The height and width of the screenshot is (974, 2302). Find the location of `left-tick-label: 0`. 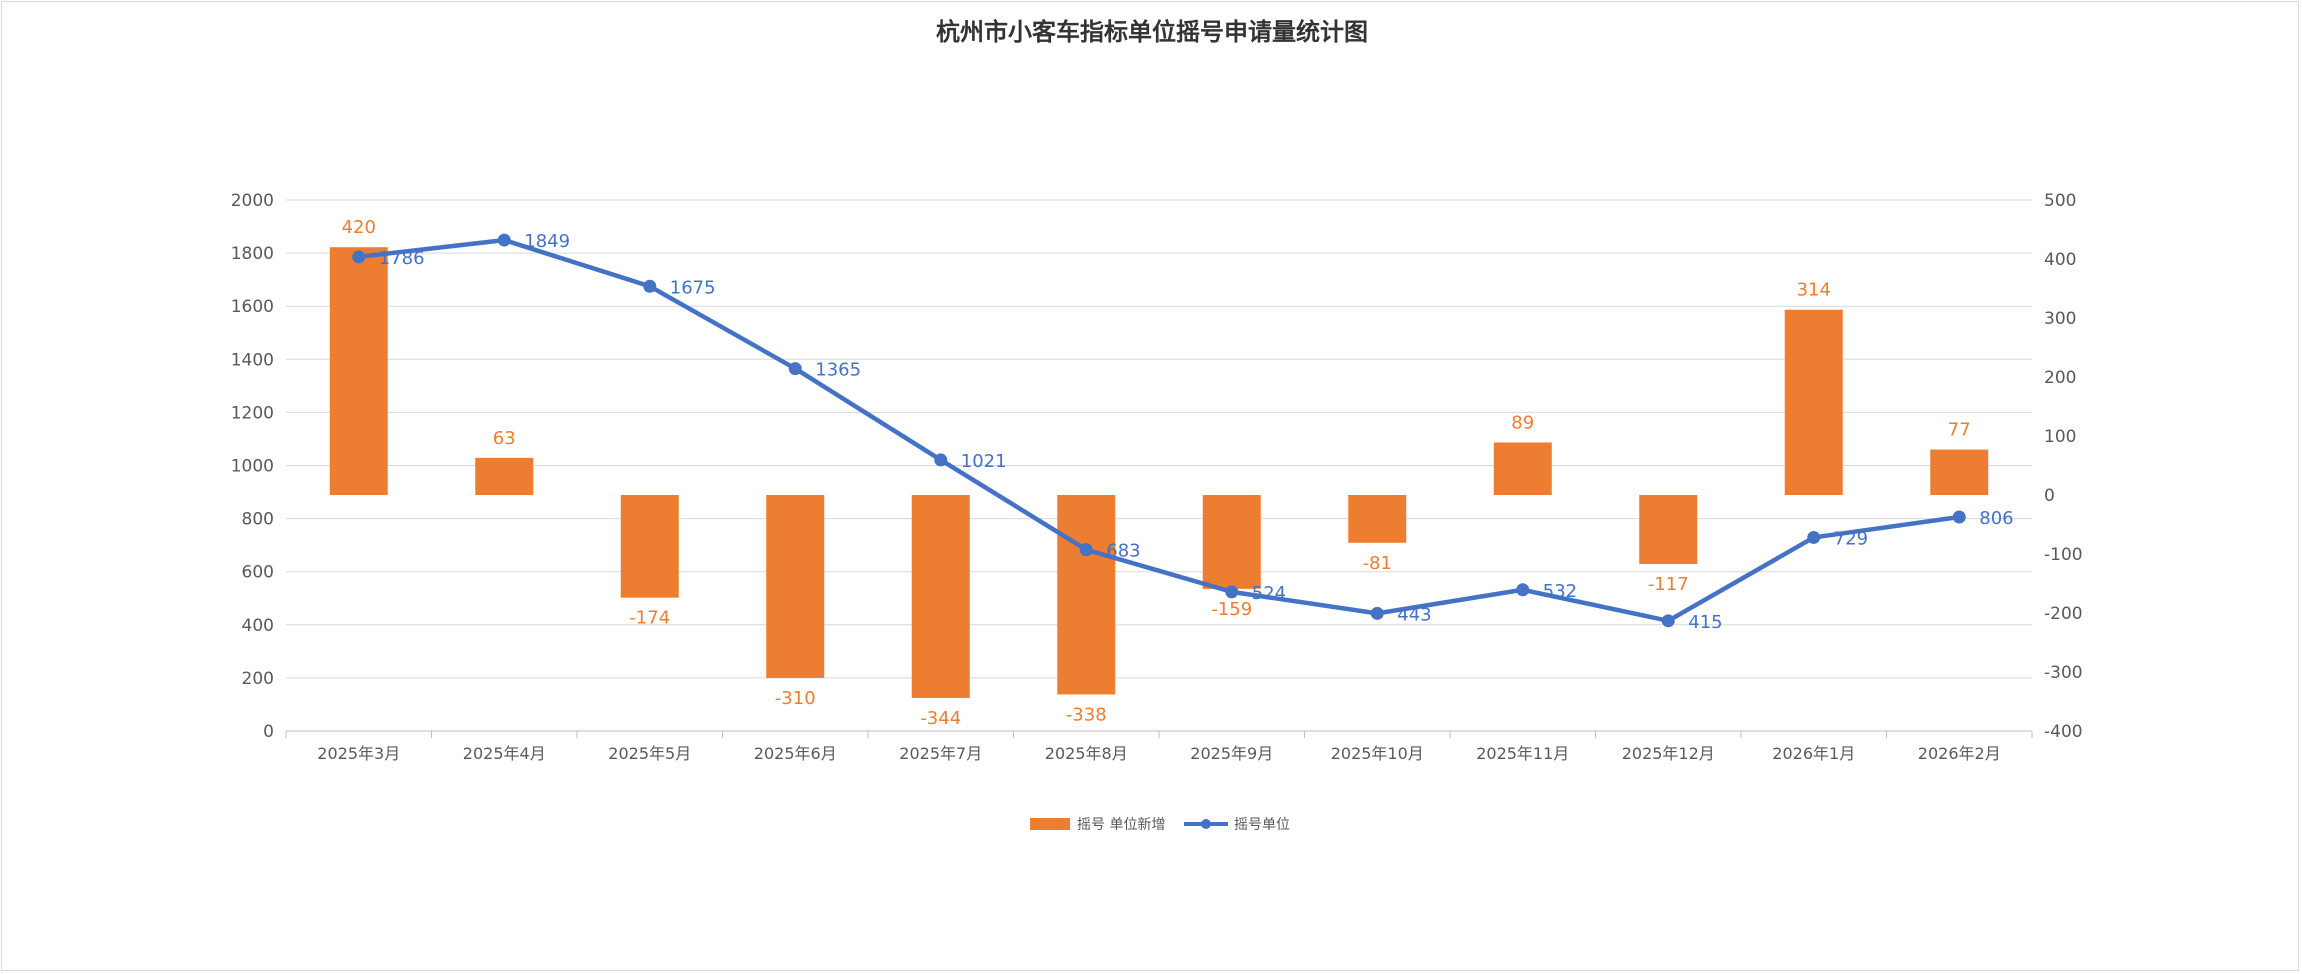

left-tick-label: 0 is located at coordinates (268, 732).